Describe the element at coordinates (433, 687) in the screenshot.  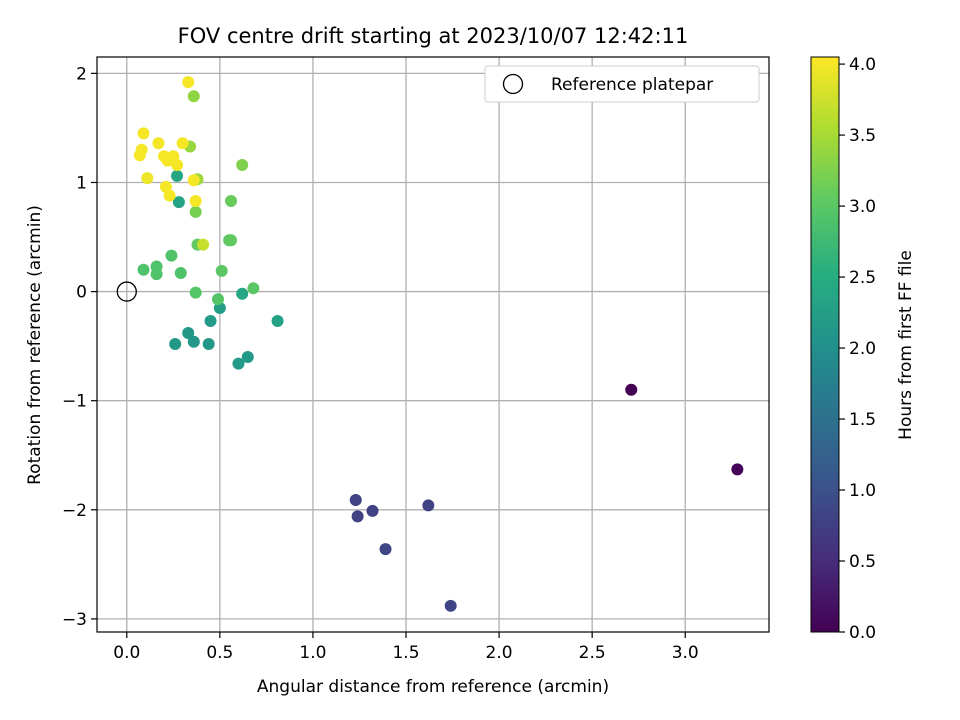
I see `x-axis-label: Angular distance from reference (arcmin)` at that location.